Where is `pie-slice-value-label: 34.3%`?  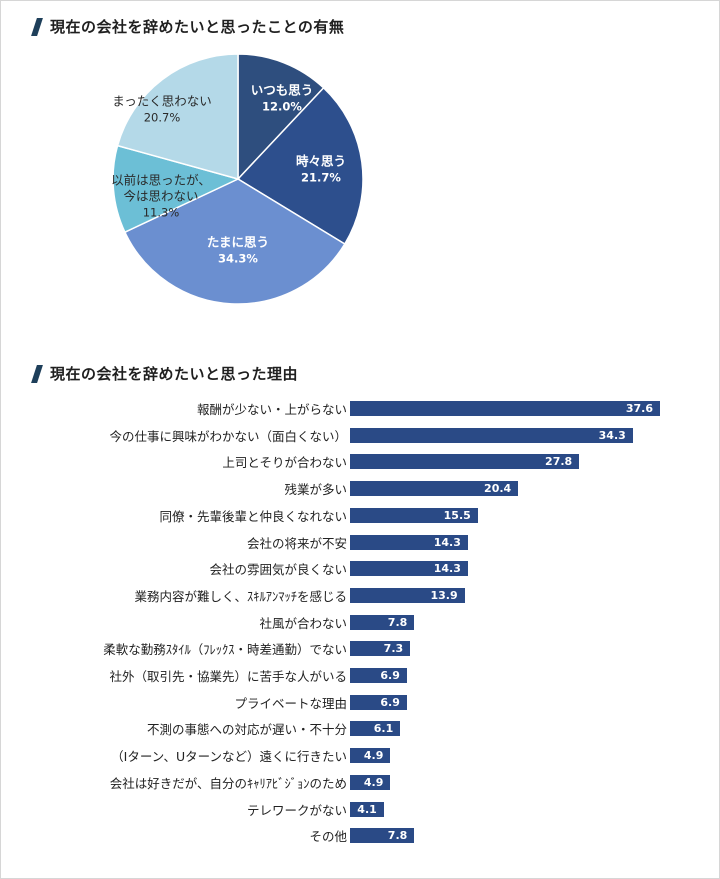
pie-slice-value-label: 34.3% is located at coordinates (238, 259).